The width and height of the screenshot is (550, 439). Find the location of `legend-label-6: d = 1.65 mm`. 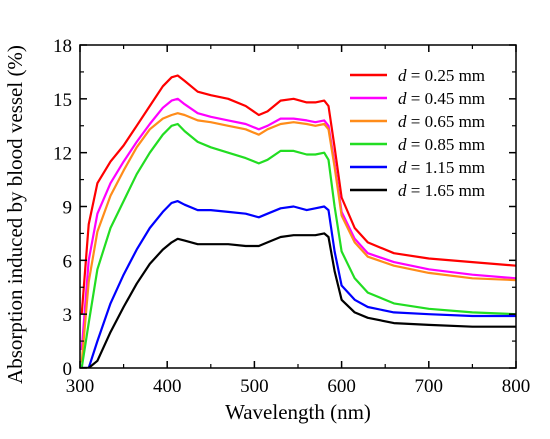

legend-label-6: d = 1.65 mm is located at coordinates (441, 190).